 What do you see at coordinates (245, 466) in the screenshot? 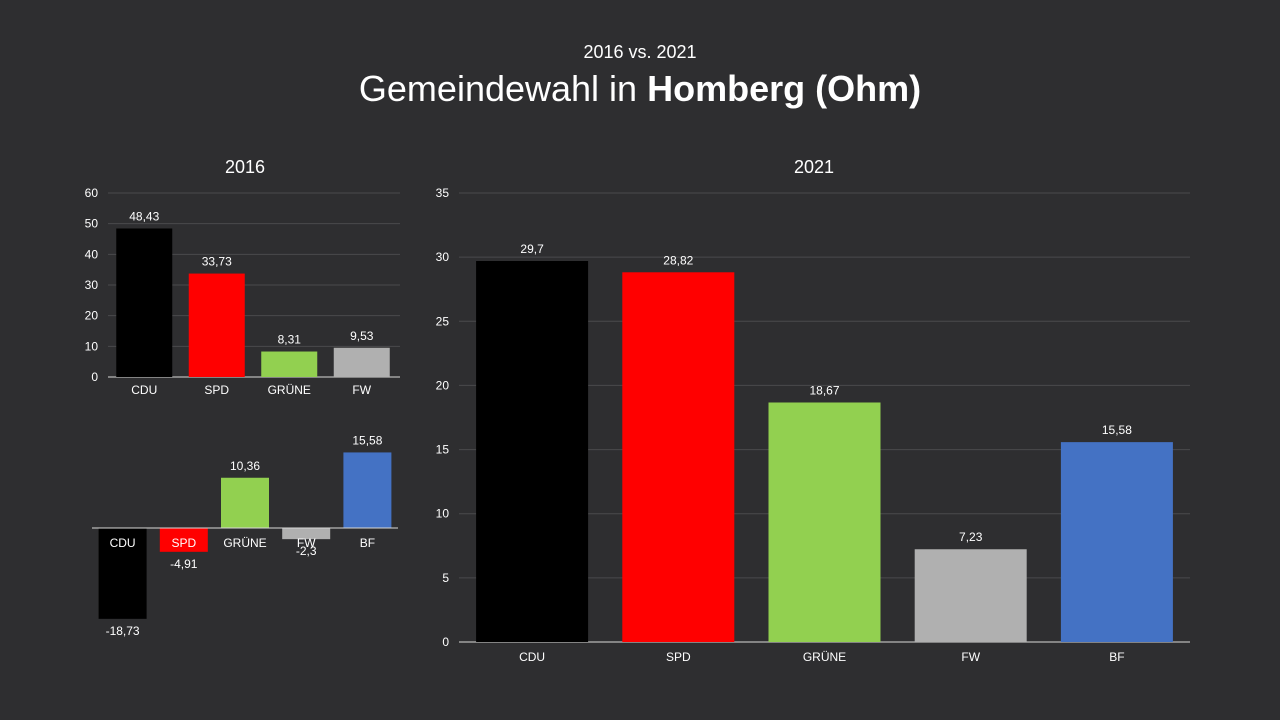
I see `data-label: 10,36` at bounding box center [245, 466].